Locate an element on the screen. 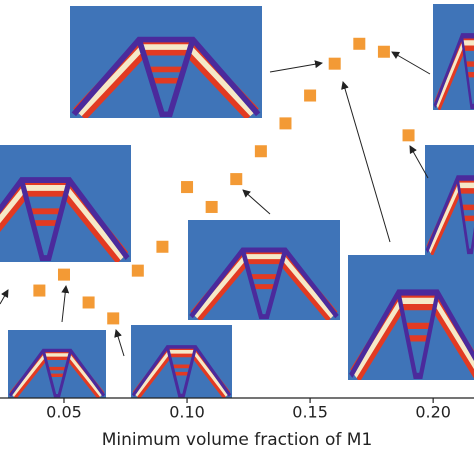 The image size is (474, 474). x-tick-label: 0.15 is located at coordinates (310, 412).